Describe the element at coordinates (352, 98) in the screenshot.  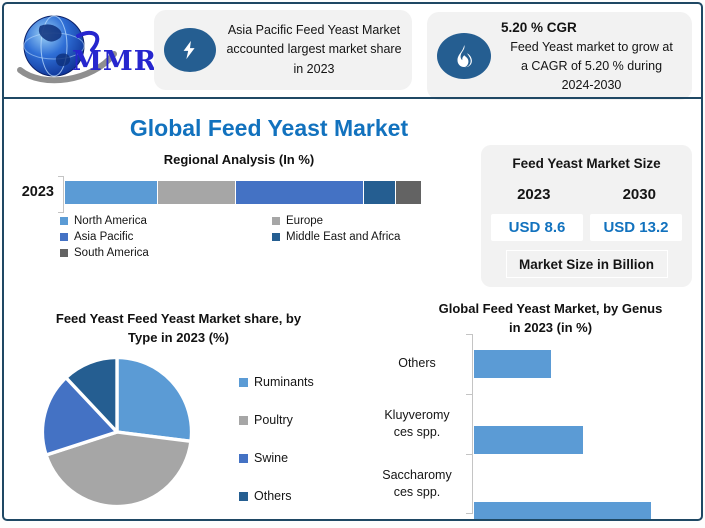
I see `header-divider` at that location.